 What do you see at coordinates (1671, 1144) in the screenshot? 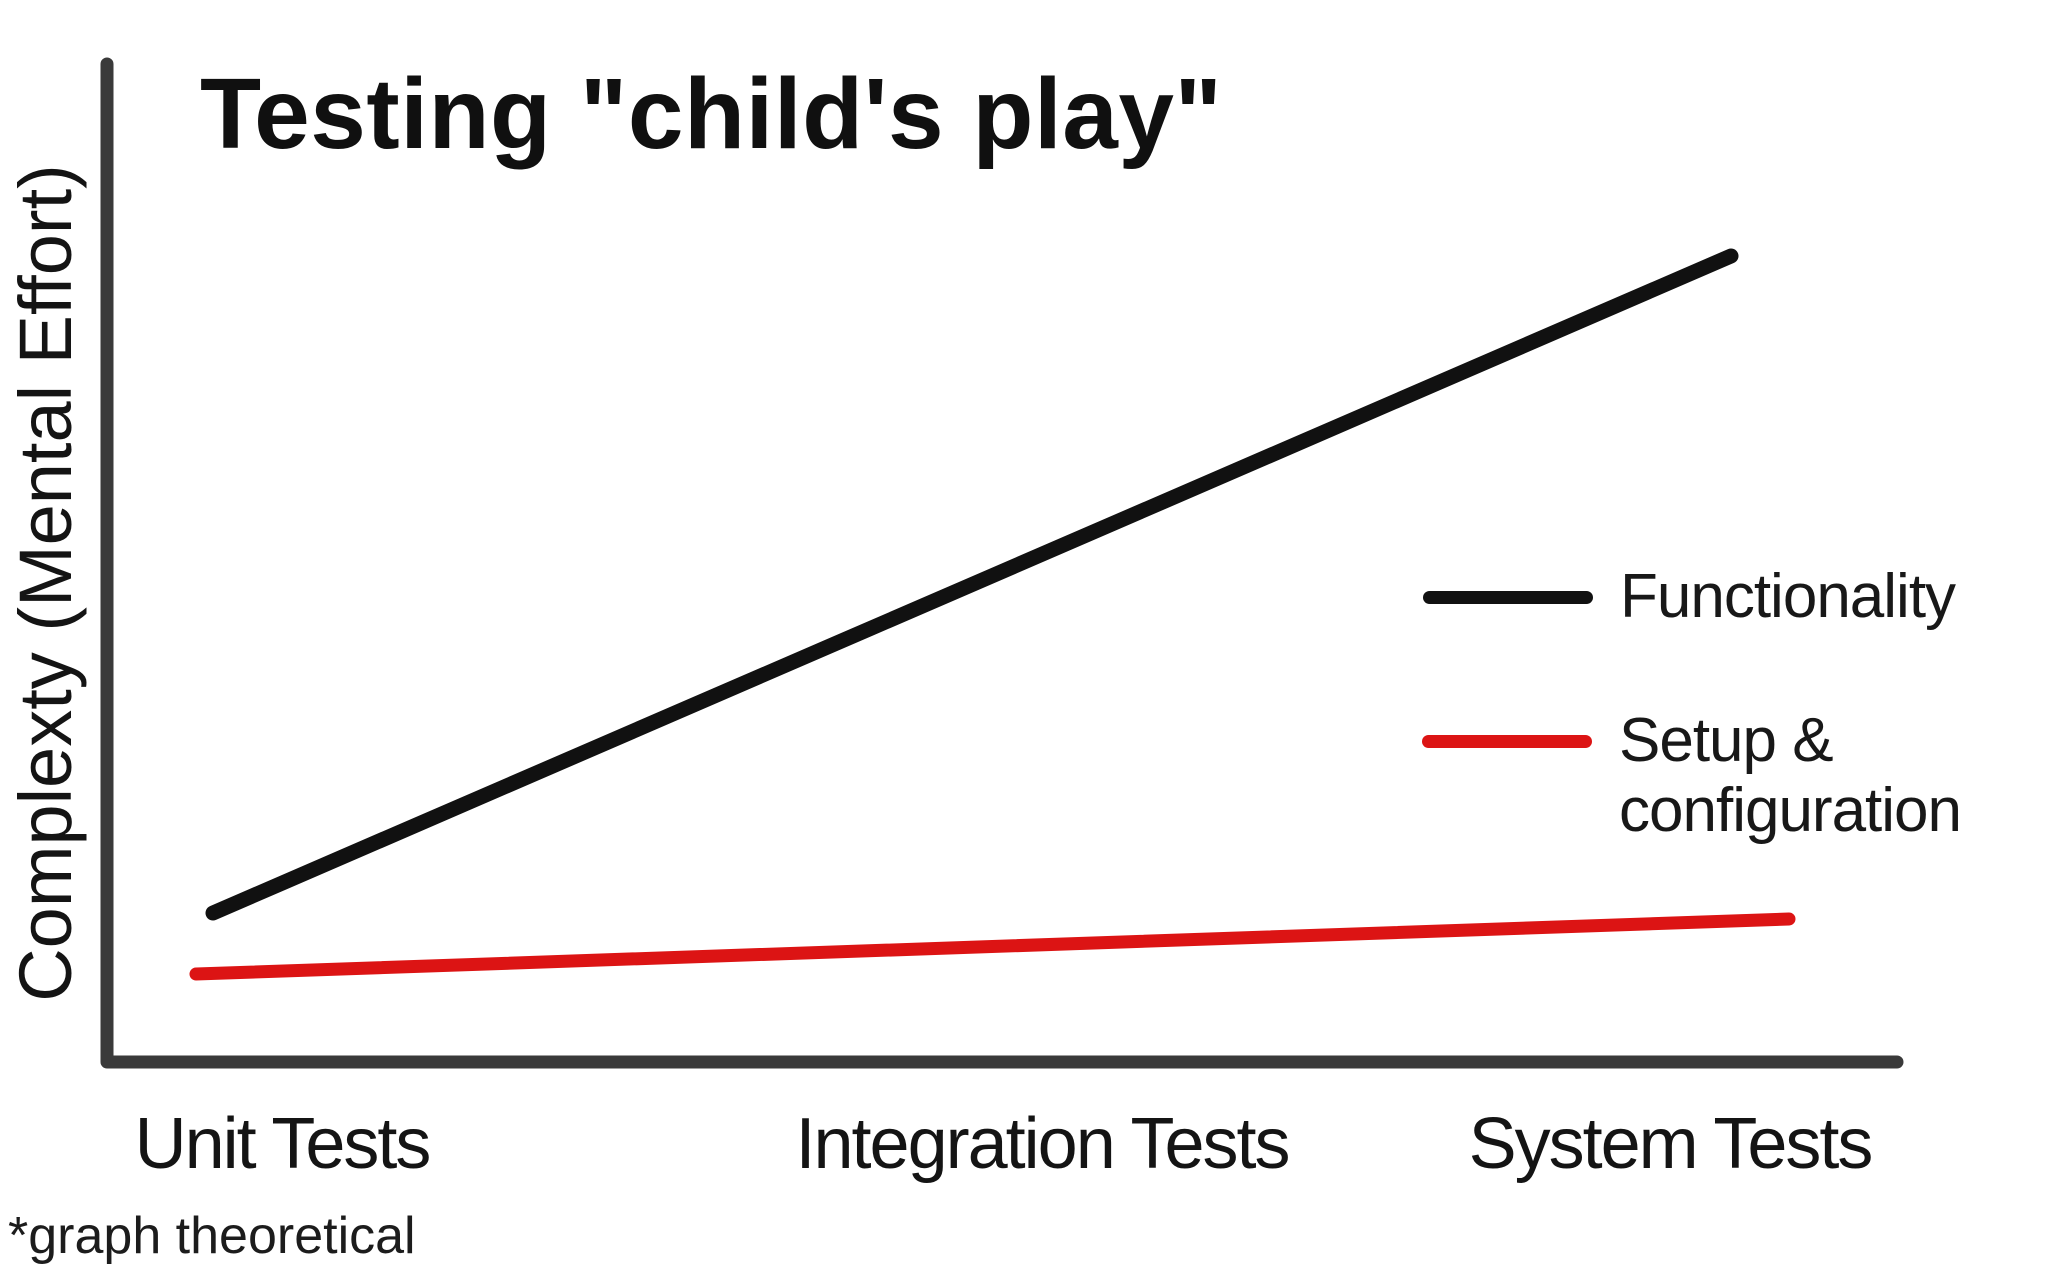
I see `x-tick-system-tests: System Tests` at bounding box center [1671, 1144].